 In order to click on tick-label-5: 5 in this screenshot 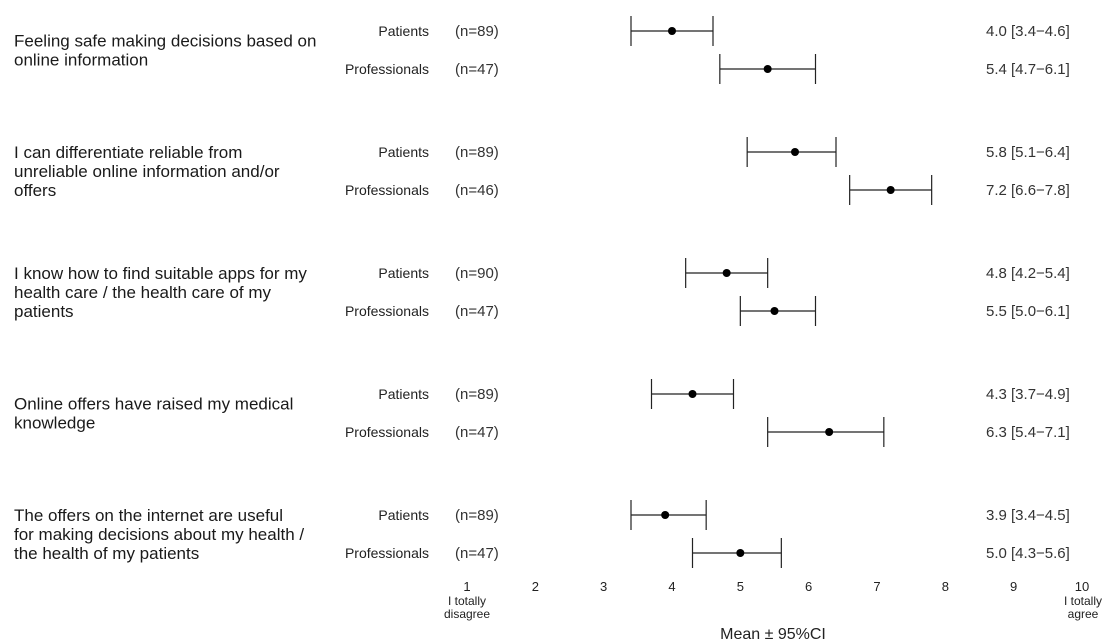, I will do `click(740, 586)`.